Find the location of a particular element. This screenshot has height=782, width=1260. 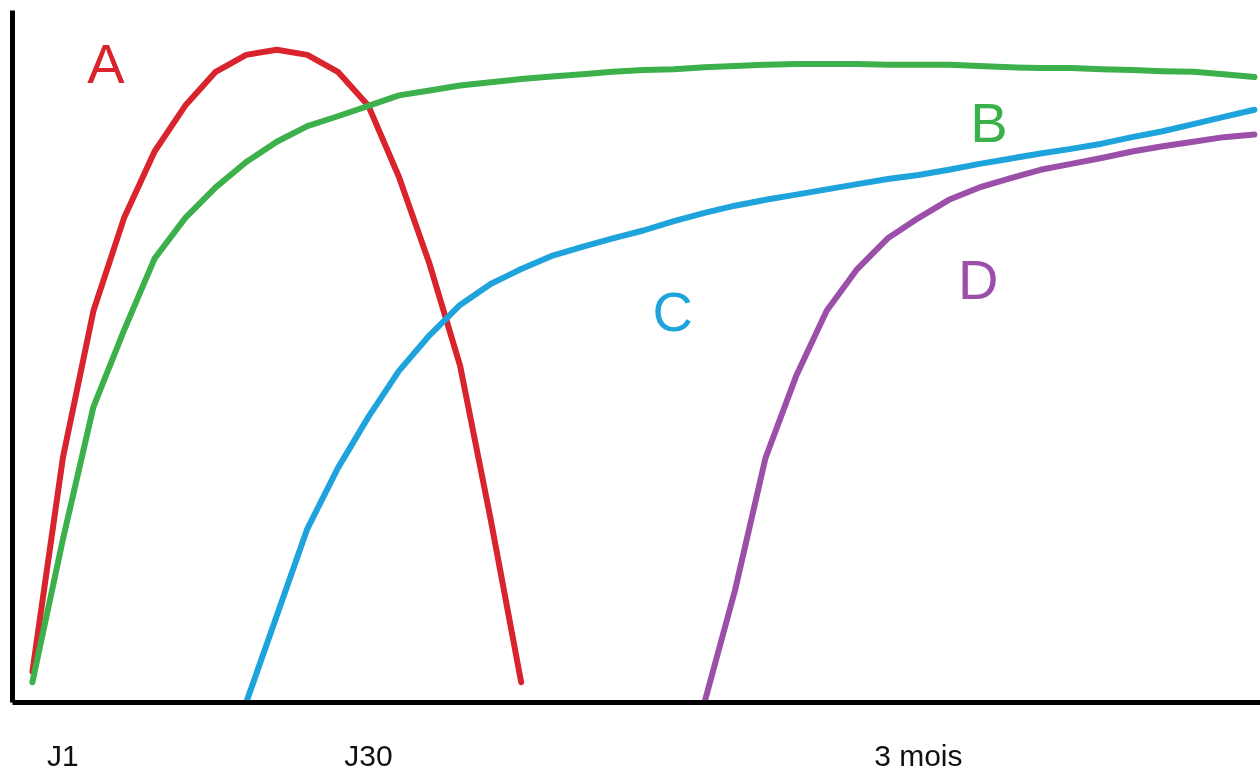

x-tick-label: J30 is located at coordinates (368, 755).